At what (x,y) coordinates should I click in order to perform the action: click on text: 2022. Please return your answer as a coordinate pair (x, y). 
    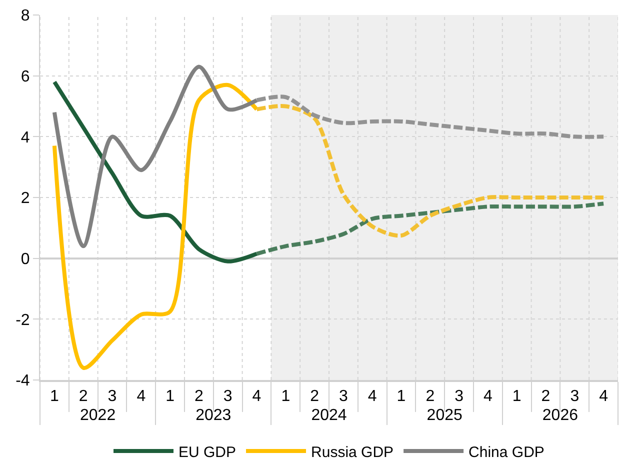
    Looking at the image, I should click on (98, 415).